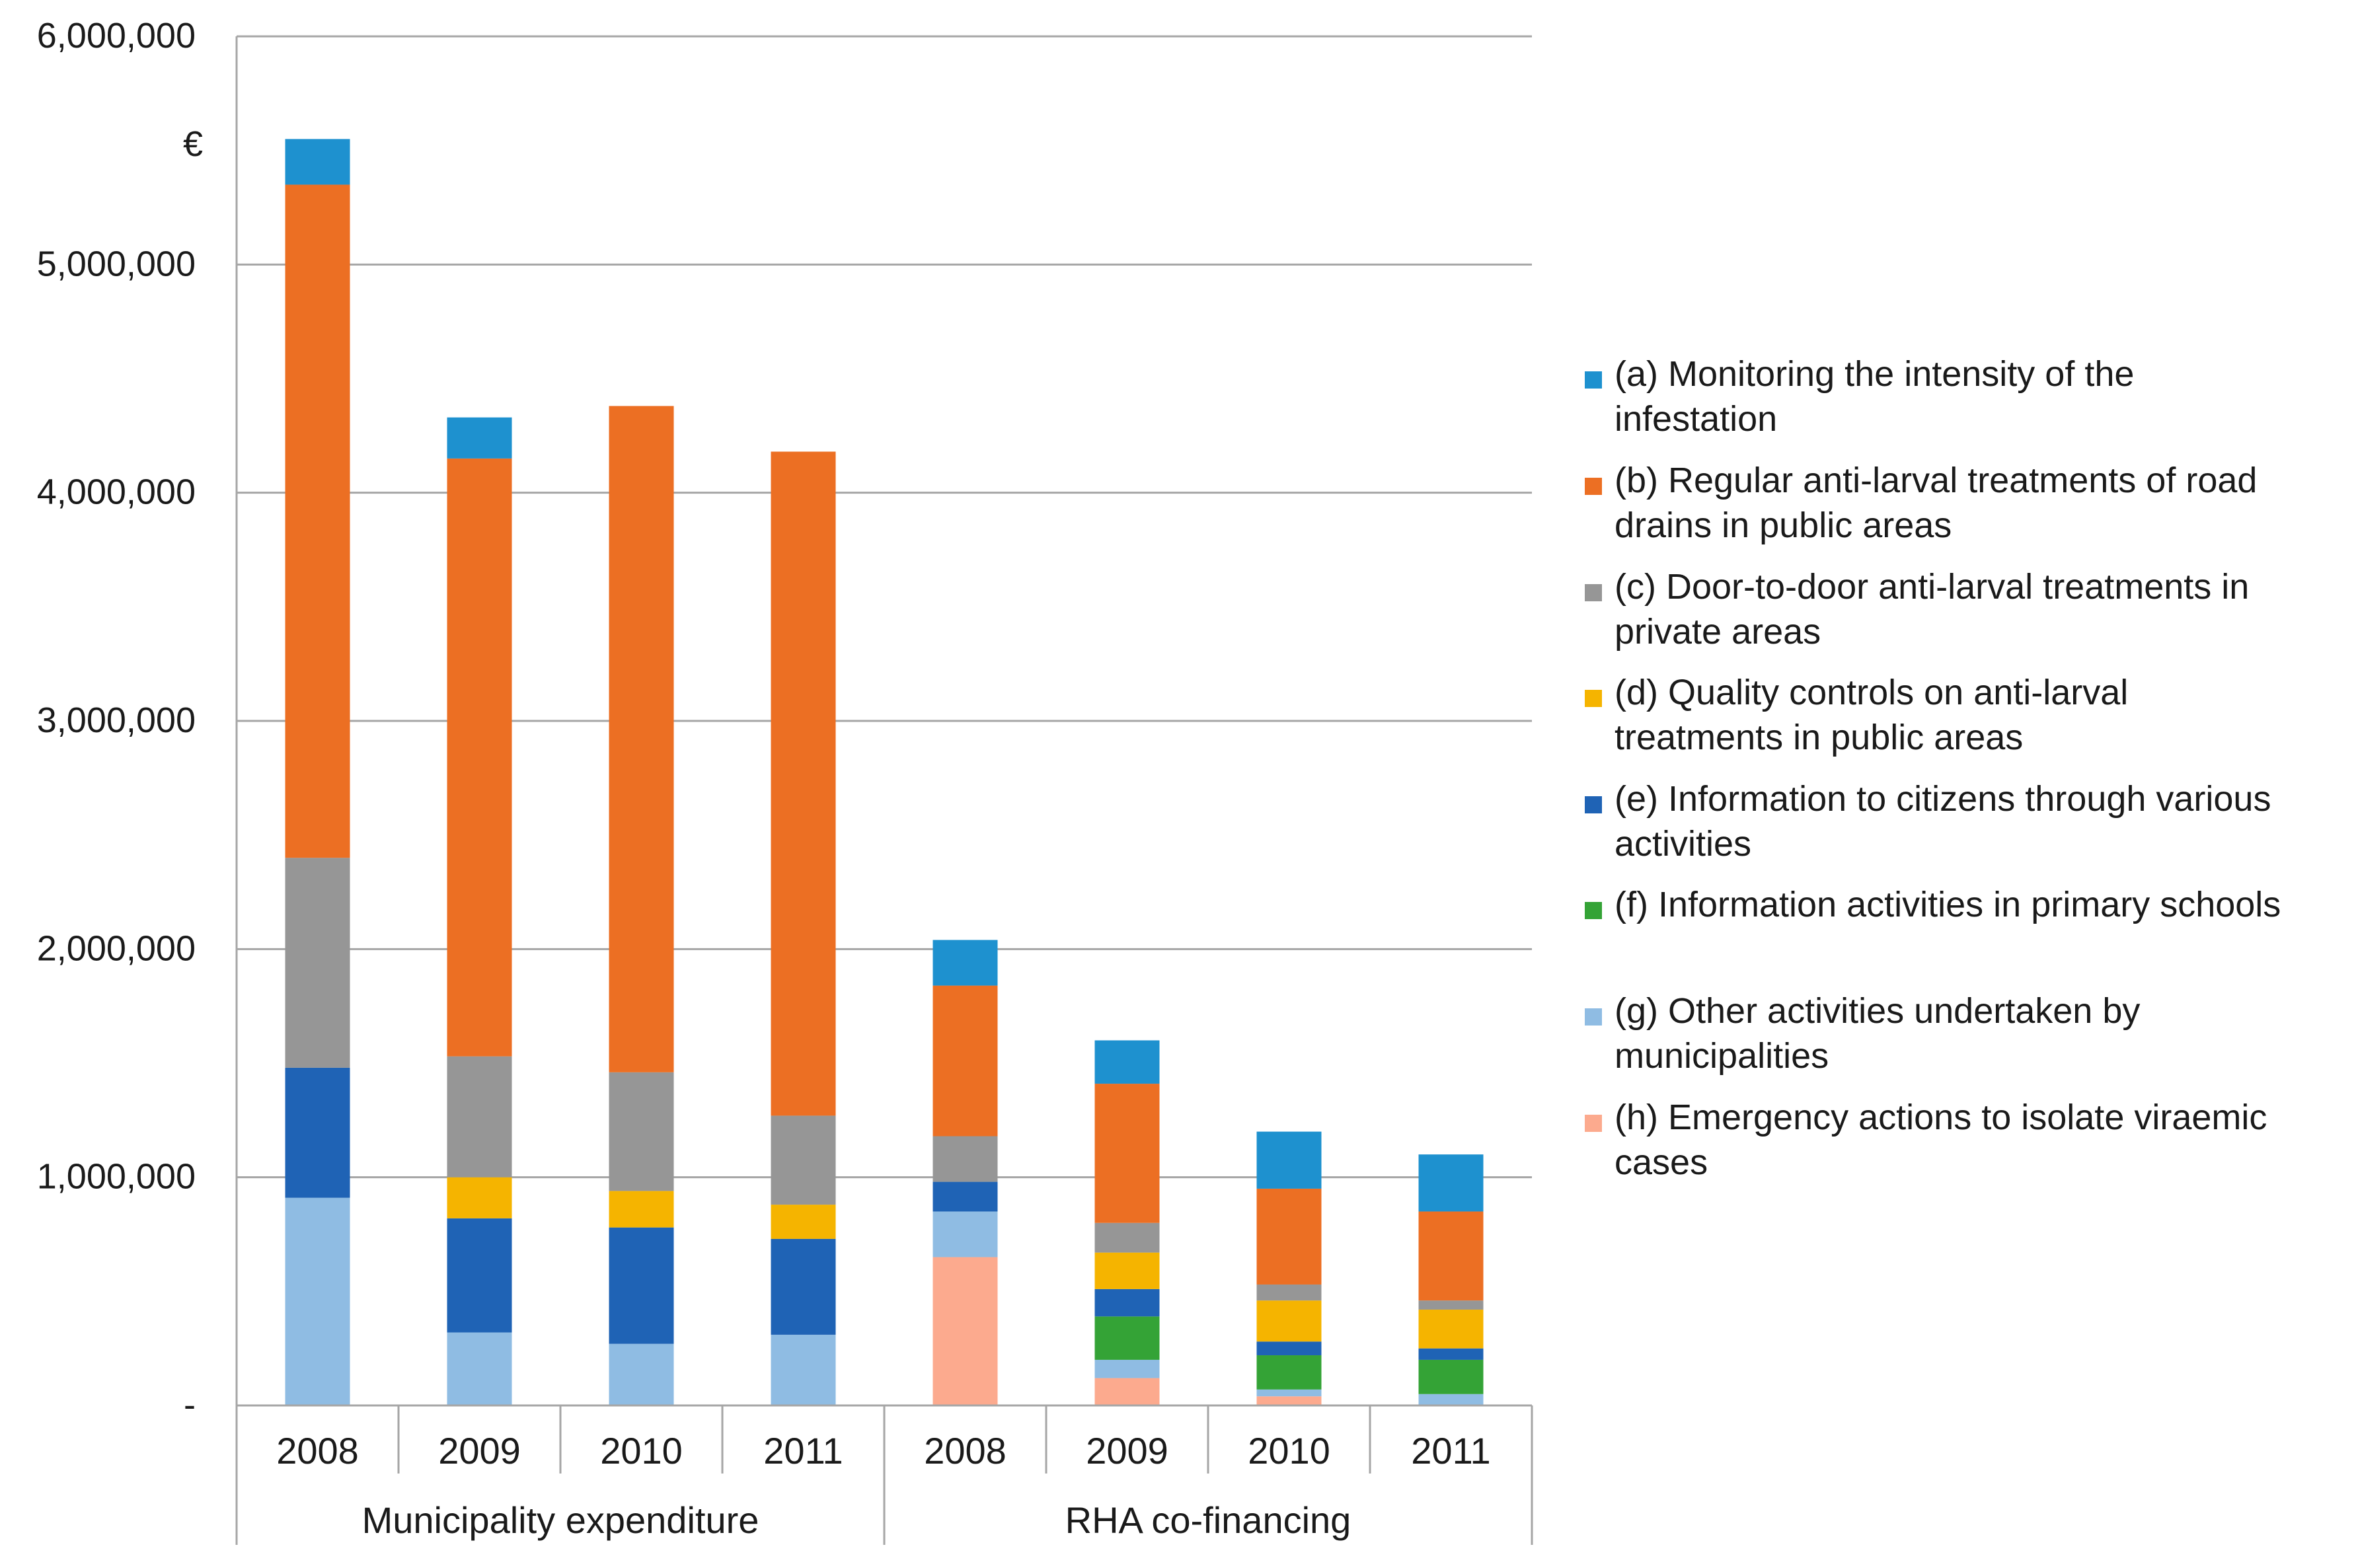 The width and height of the screenshot is (2358, 1568). I want to click on y-tick-label: 3,000,000, so click(116, 720).